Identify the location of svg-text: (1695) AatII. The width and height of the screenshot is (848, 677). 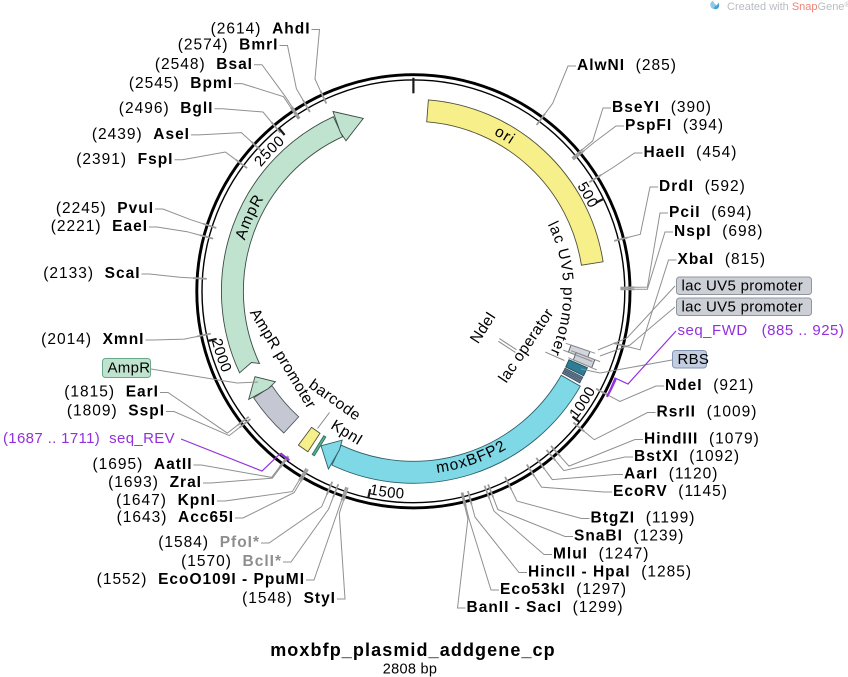
(142, 464).